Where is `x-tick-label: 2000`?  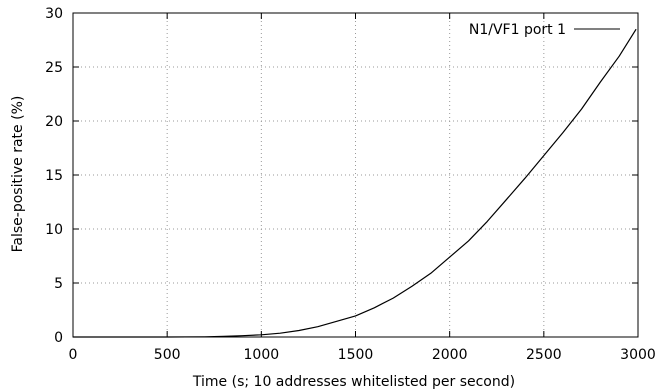
x-tick-label: 2000 is located at coordinates (450, 355).